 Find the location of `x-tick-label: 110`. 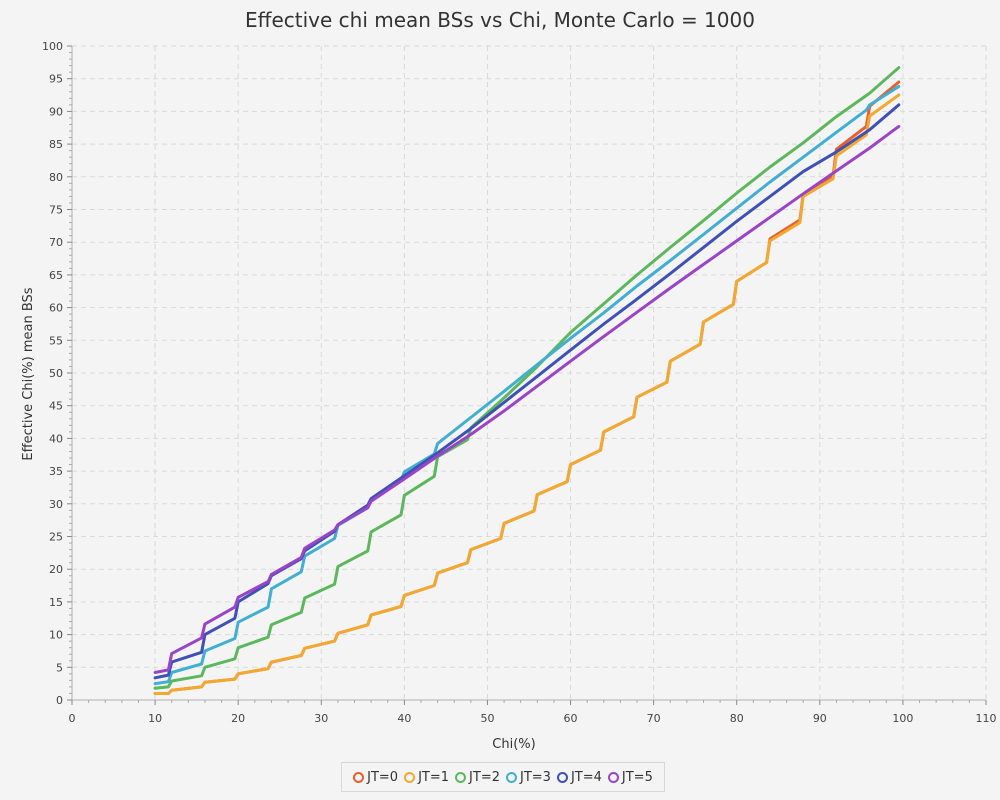

x-tick-label: 110 is located at coordinates (986, 718).